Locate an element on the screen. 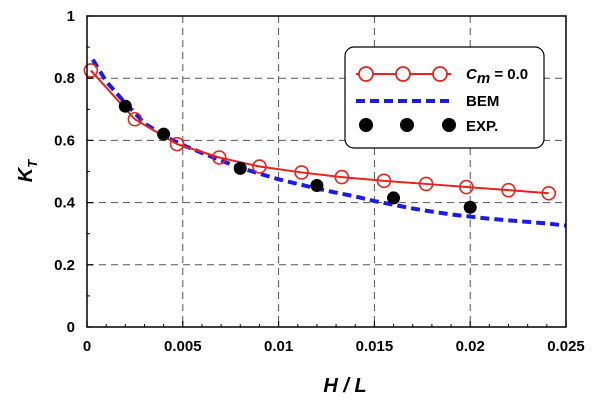 Image resolution: width=600 pixels, height=406 pixels. x-tick-label: 0.025 is located at coordinates (566, 346).